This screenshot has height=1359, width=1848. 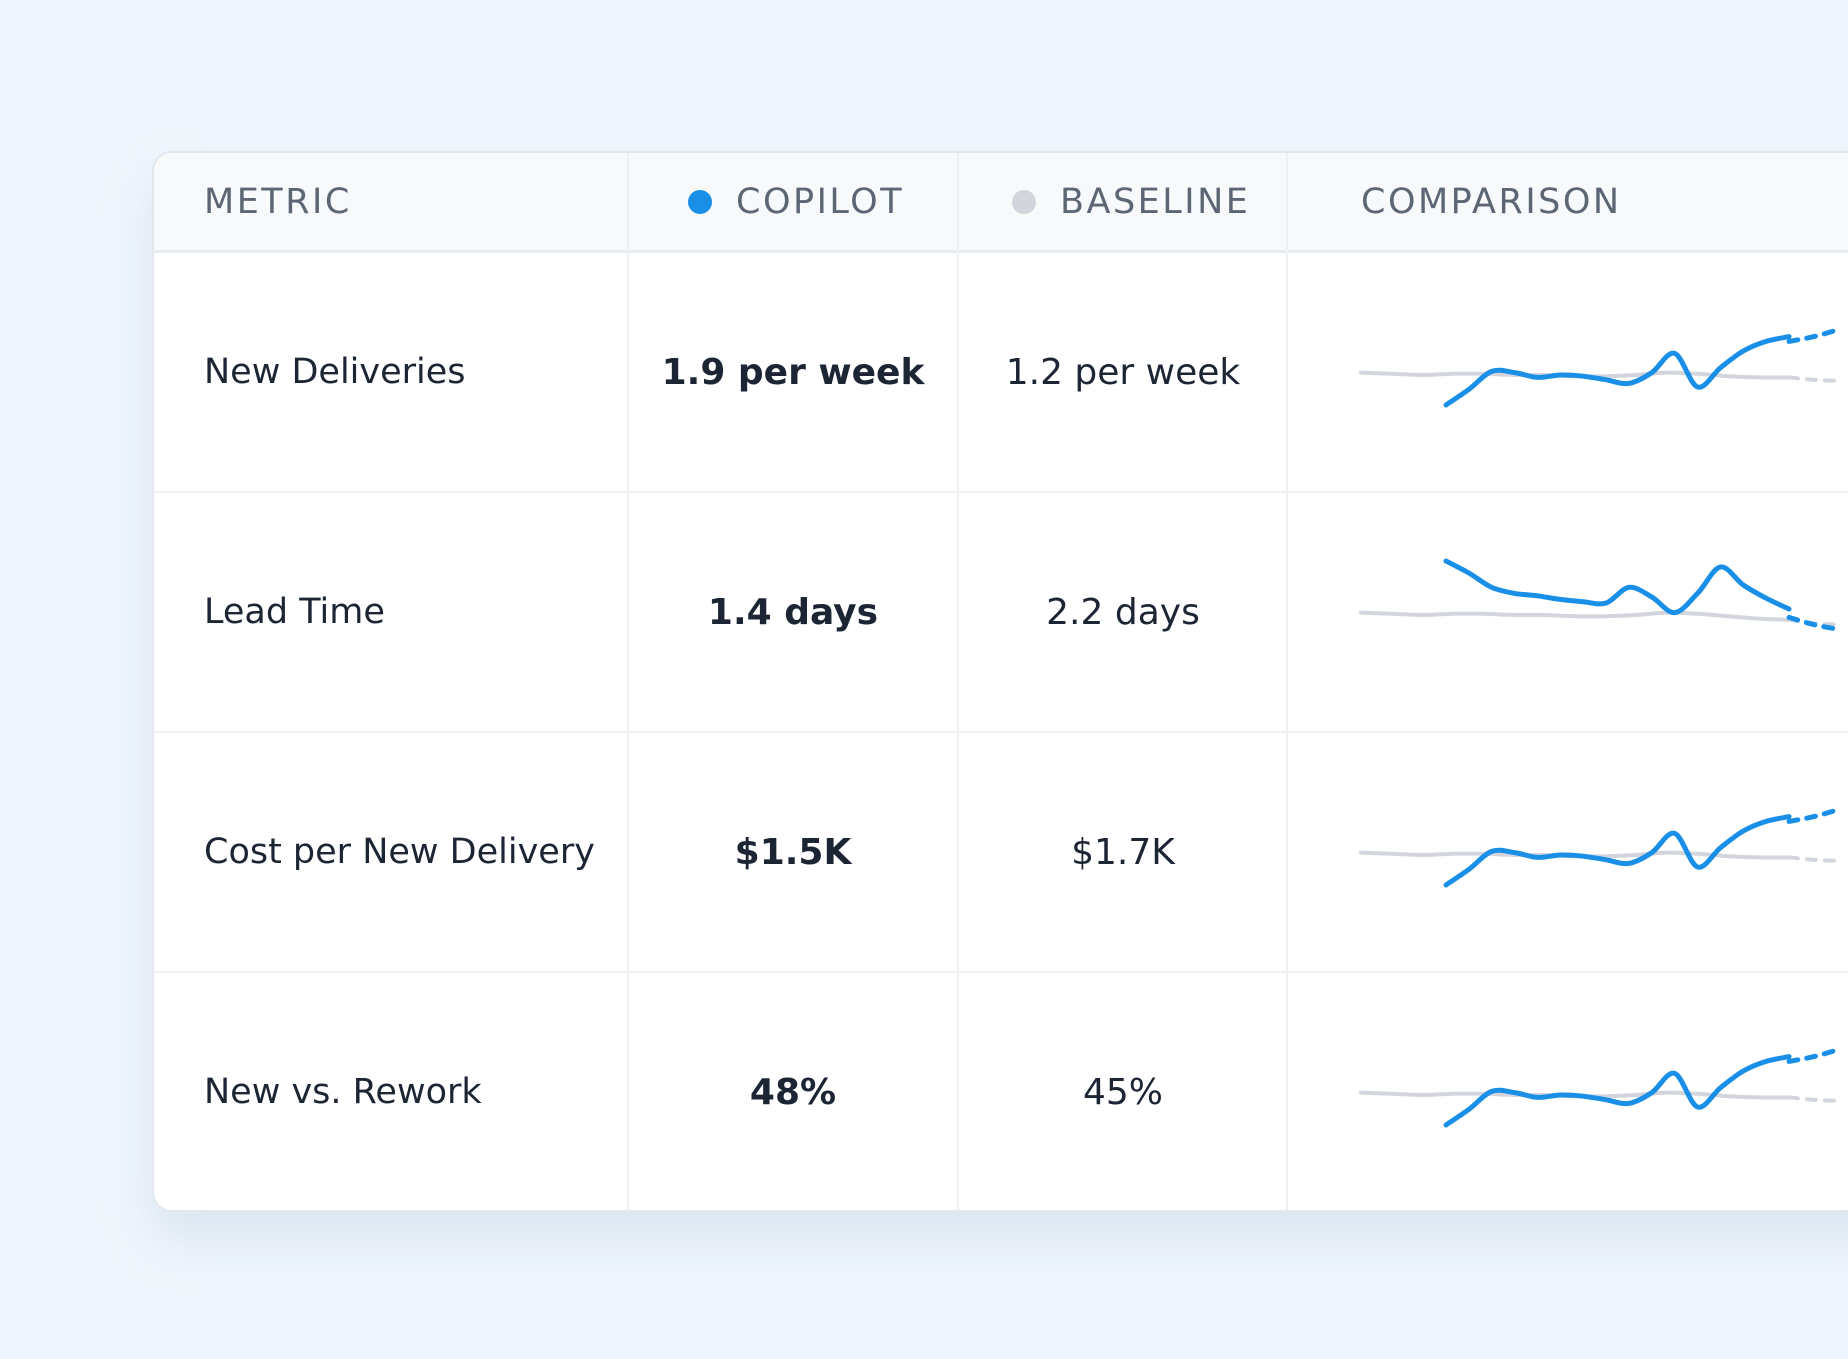 What do you see at coordinates (793, 852) in the screenshot?
I see `copilot-value: $1.5K` at bounding box center [793, 852].